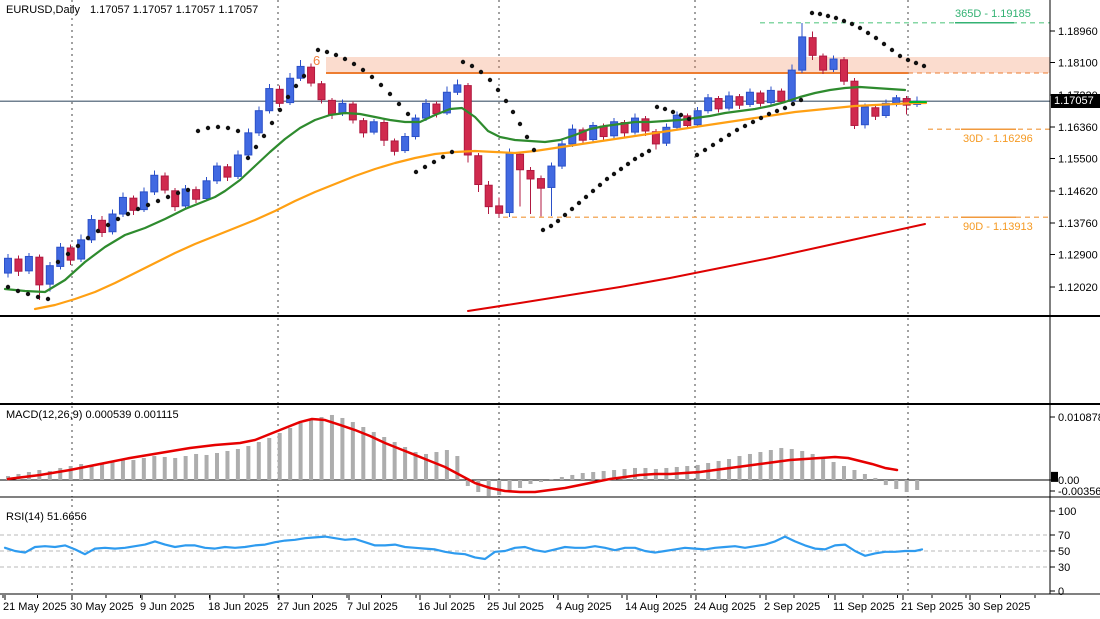 The width and height of the screenshot is (1100, 619). Describe the element at coordinates (1078, 192) in the screenshot. I see `price-axis-label: 1.14620` at that location.